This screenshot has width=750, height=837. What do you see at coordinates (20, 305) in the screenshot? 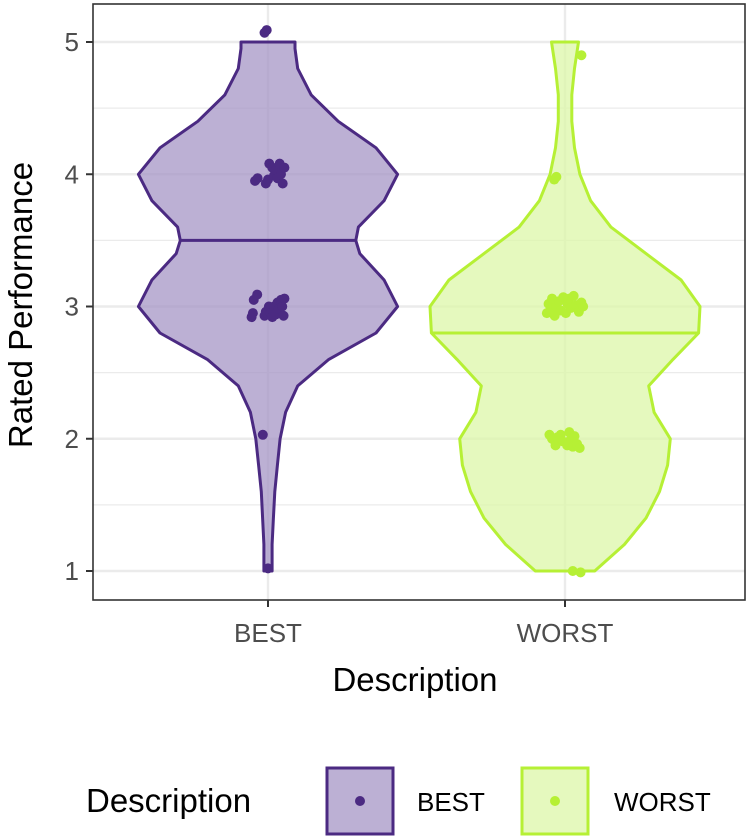
I see `y-axis-title: Rated Performance` at bounding box center [20, 305].